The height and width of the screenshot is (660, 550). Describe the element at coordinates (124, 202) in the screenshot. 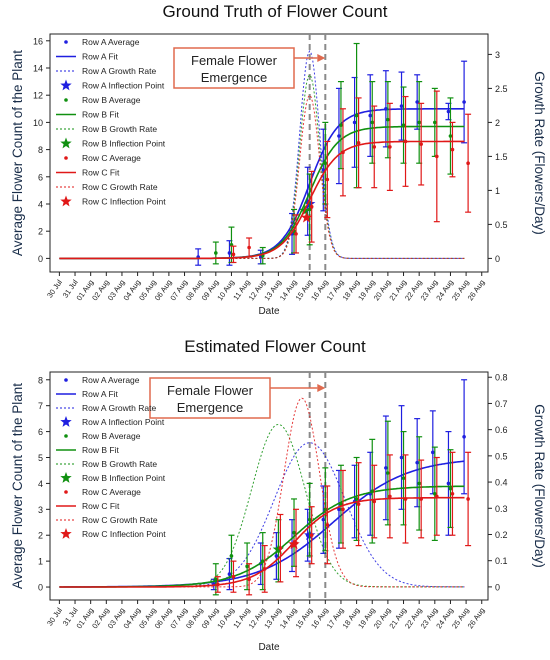

I see `c0-legend-label: Row C Inflection Point` at that location.